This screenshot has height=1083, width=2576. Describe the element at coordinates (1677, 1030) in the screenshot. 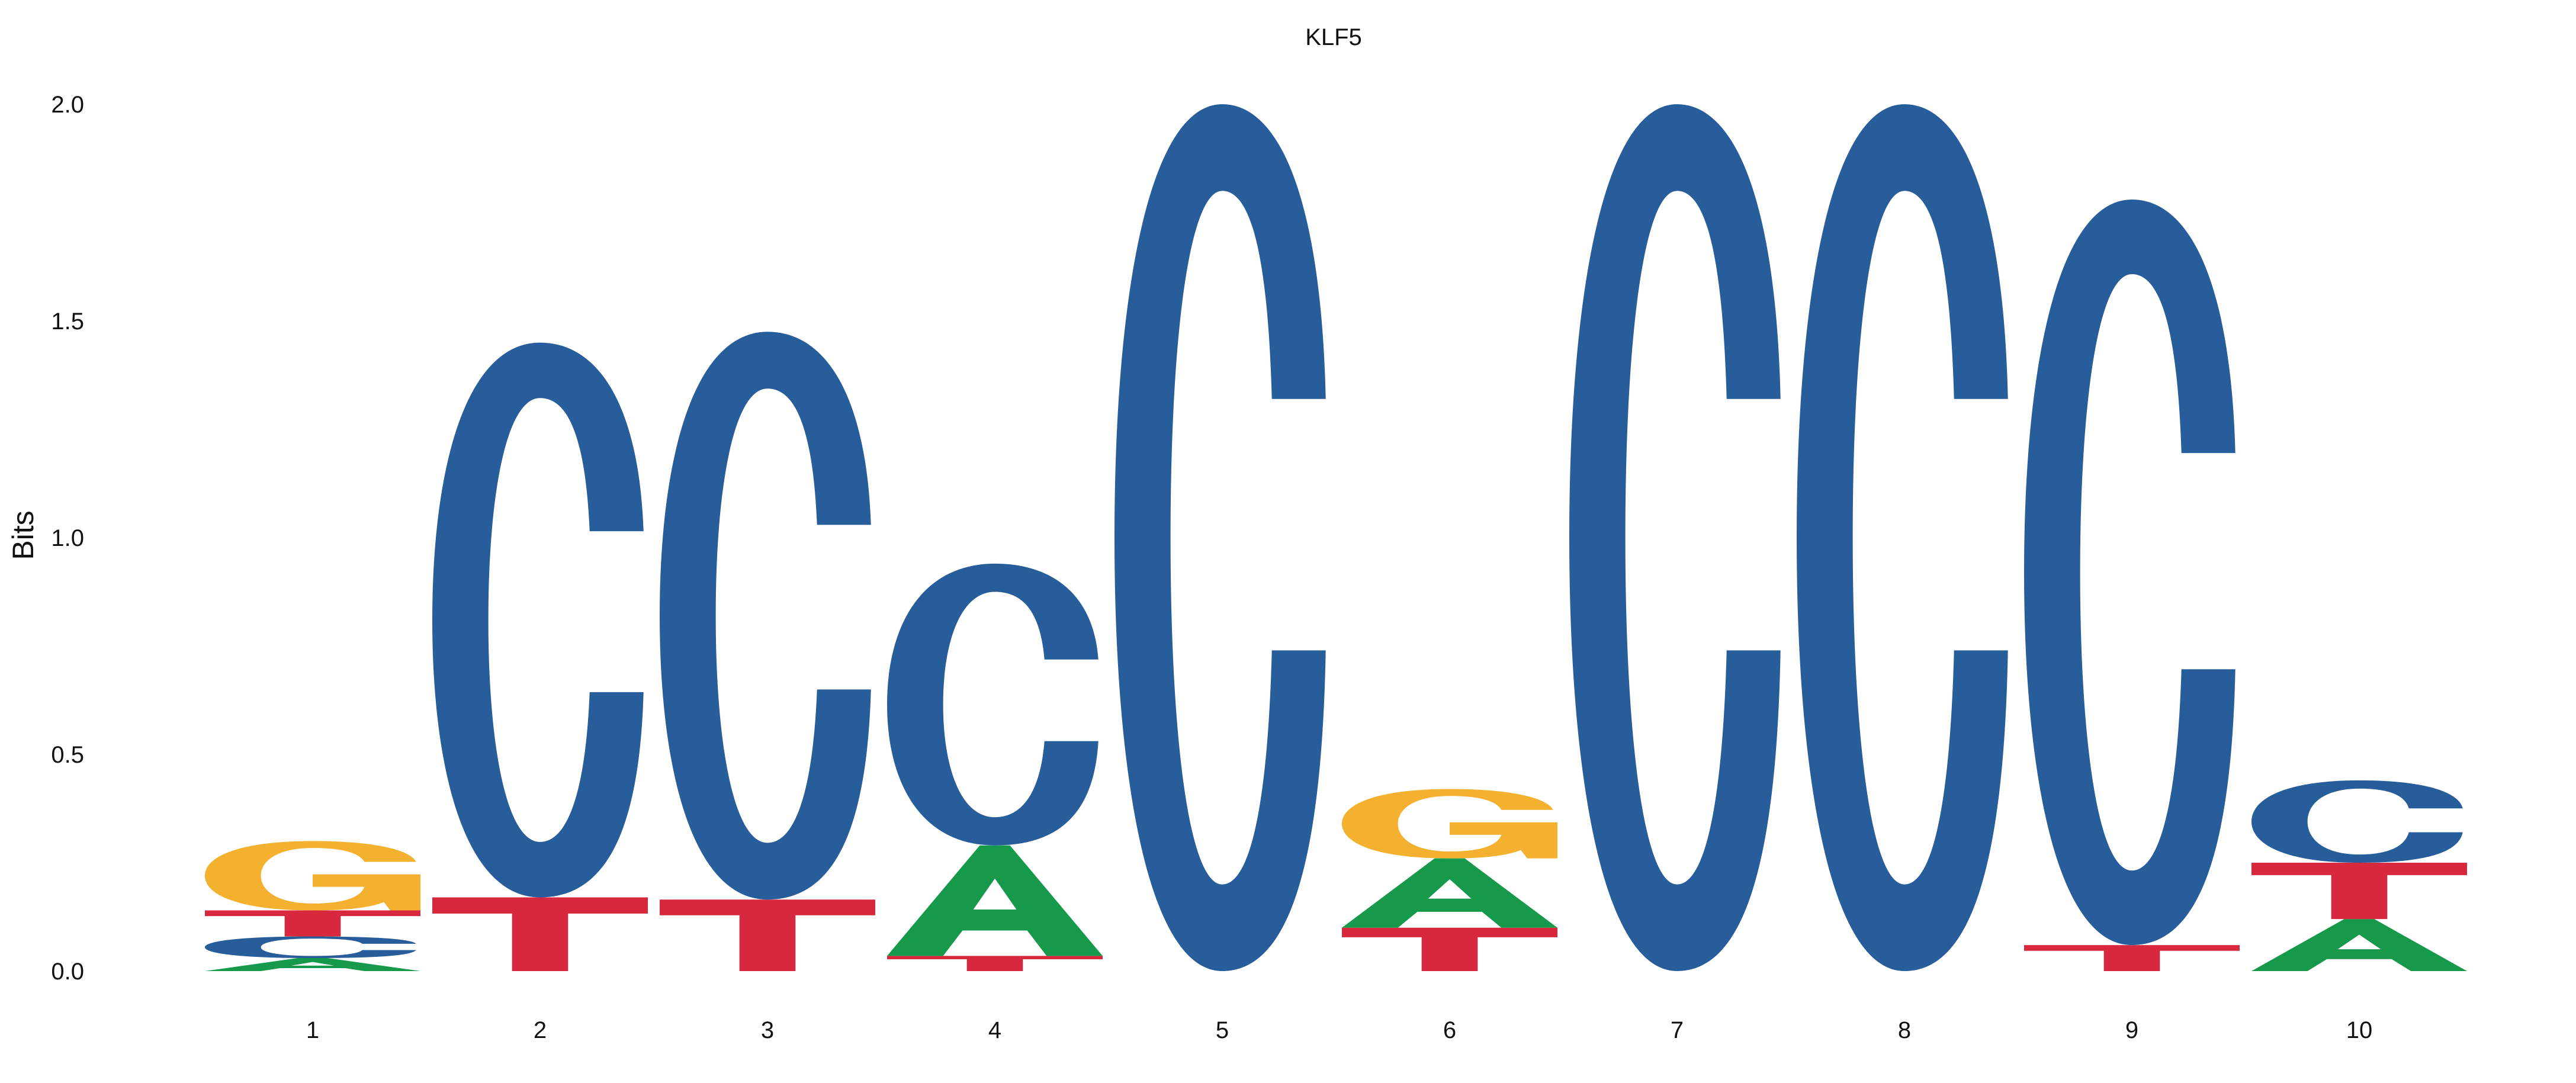

I see `x-tick-label: 7` at that location.